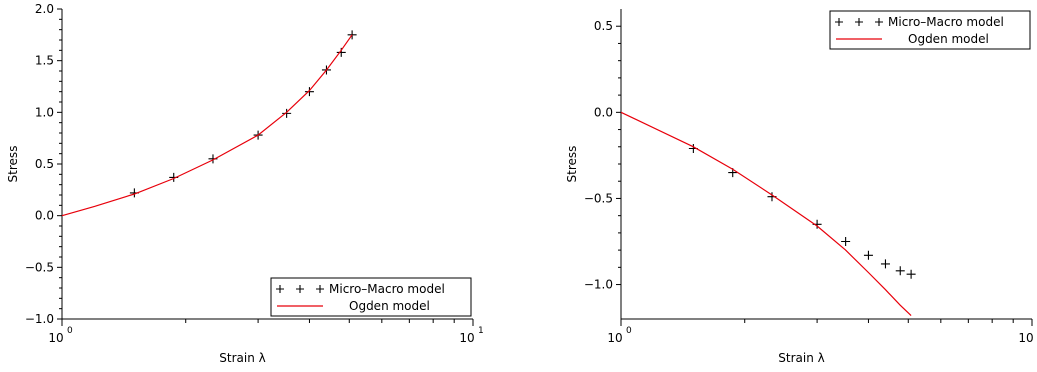 Image resolution: width=1037 pixels, height=372 pixels. I want to click on y-tick-label: 1.5, so click(44, 61).